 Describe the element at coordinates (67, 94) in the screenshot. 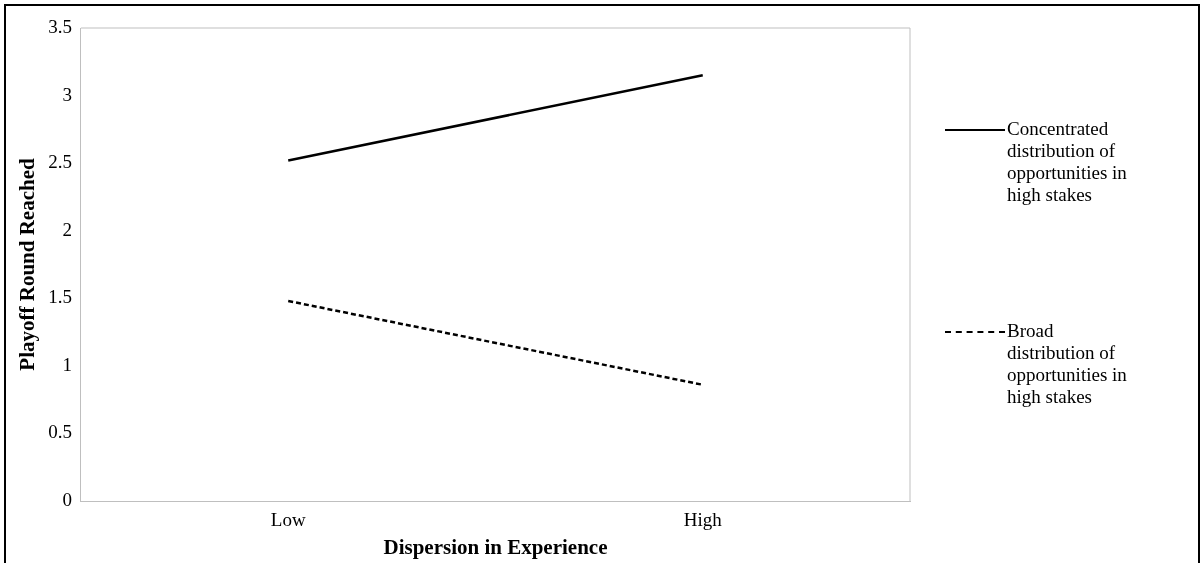

I see `y-tick-label: 3` at that location.